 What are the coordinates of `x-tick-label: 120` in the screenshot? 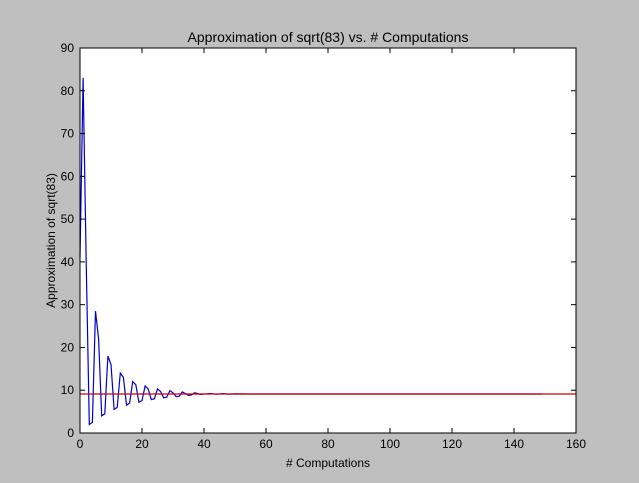 It's located at (452, 444).